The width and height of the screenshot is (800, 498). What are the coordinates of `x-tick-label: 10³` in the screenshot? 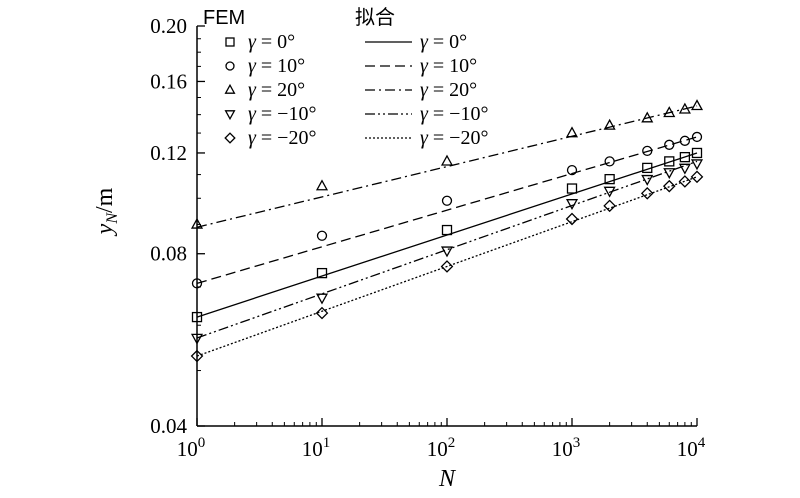 It's located at (566, 448).